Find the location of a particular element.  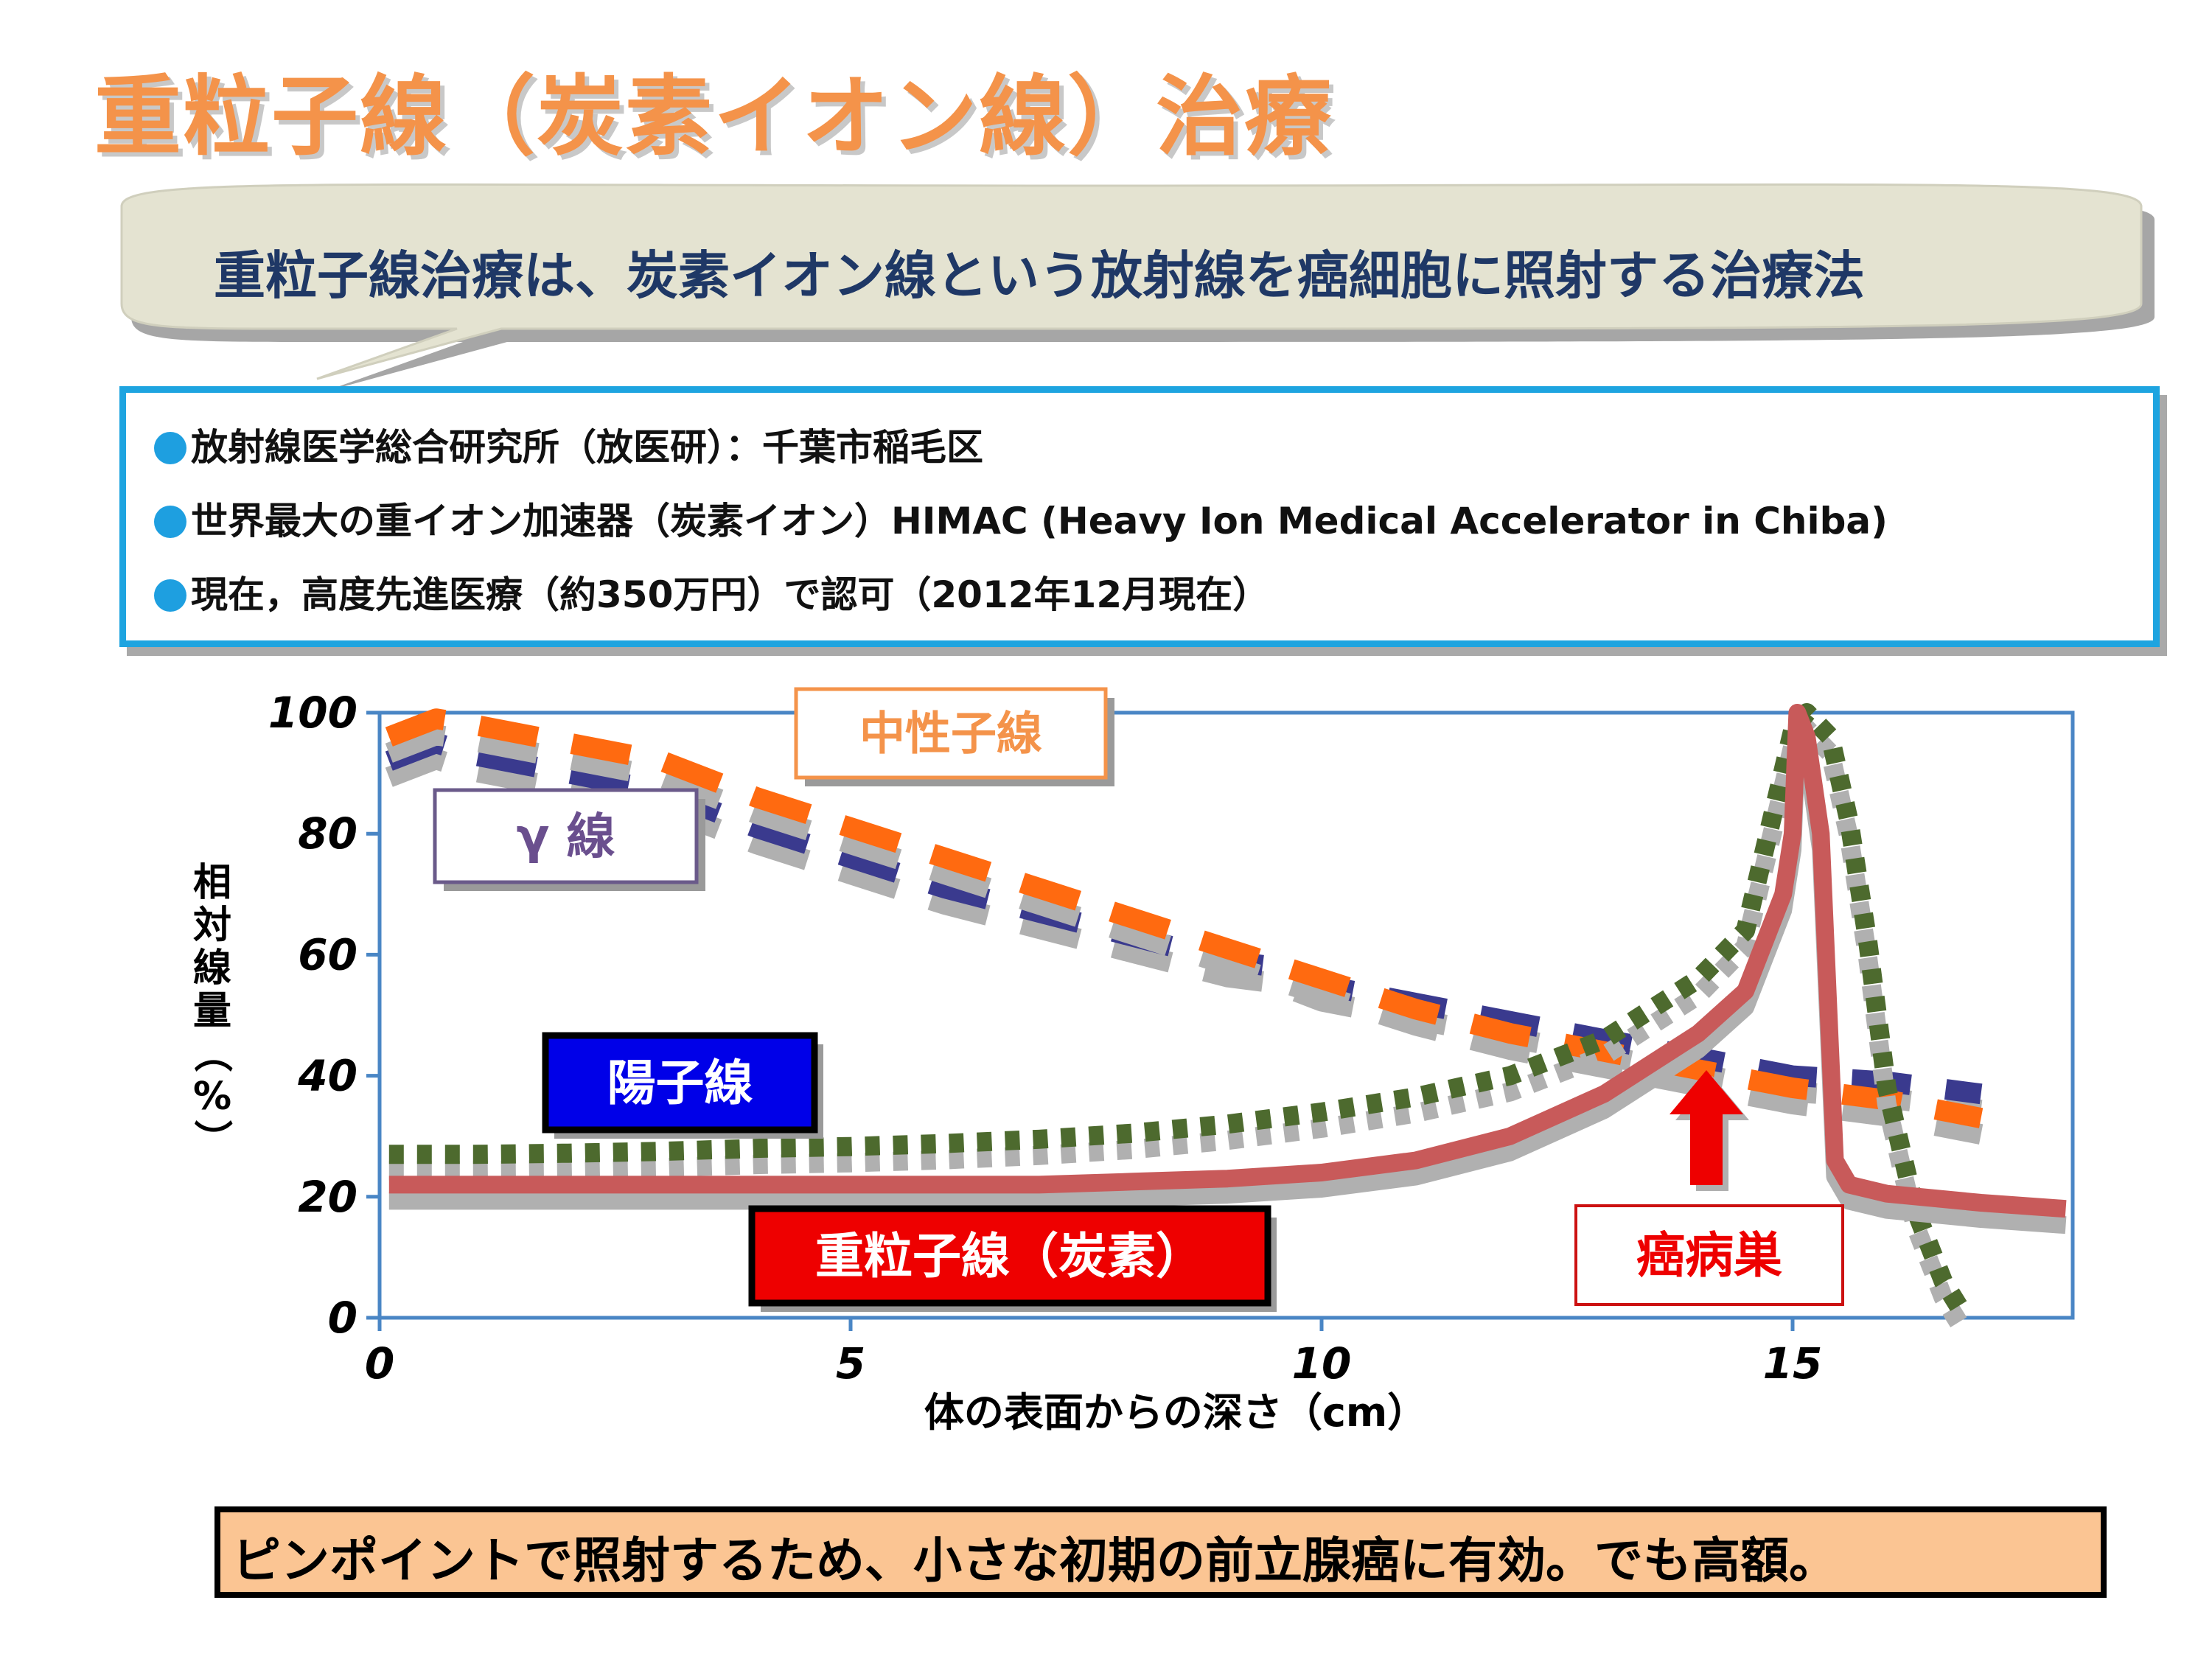

tumor-arrow-icon is located at coordinates (1710, 1130).